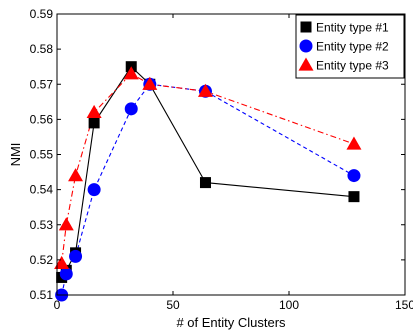 This screenshot has height=333, width=413. Describe the element at coordinates (42, 225) in the screenshot. I see `y-tick-label: 0.53` at that location.